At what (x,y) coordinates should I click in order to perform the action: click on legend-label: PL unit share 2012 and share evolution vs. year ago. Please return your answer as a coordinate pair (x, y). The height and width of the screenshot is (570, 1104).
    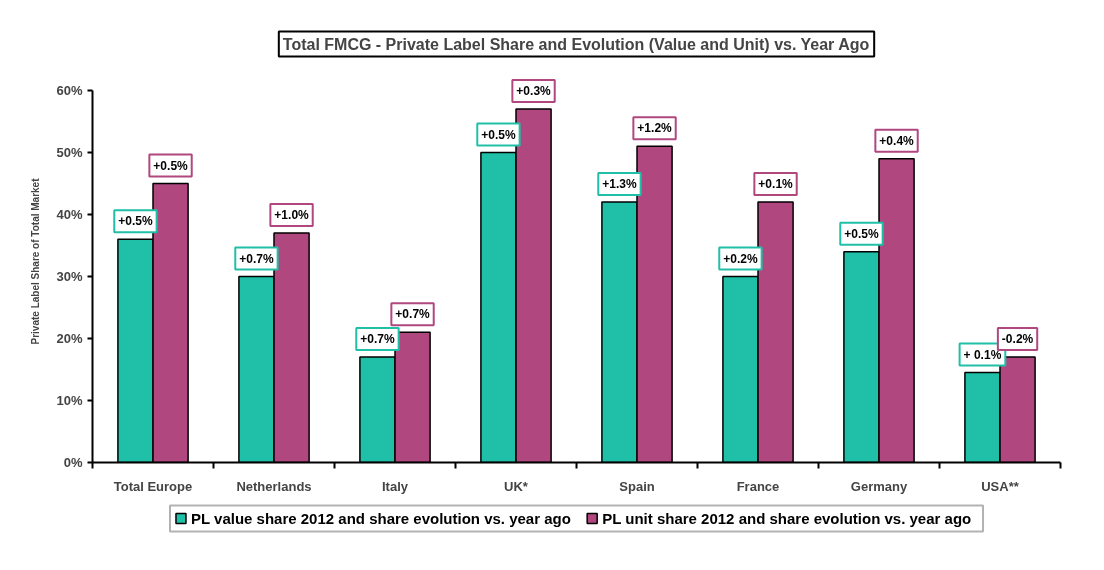
    Looking at the image, I should click on (787, 518).